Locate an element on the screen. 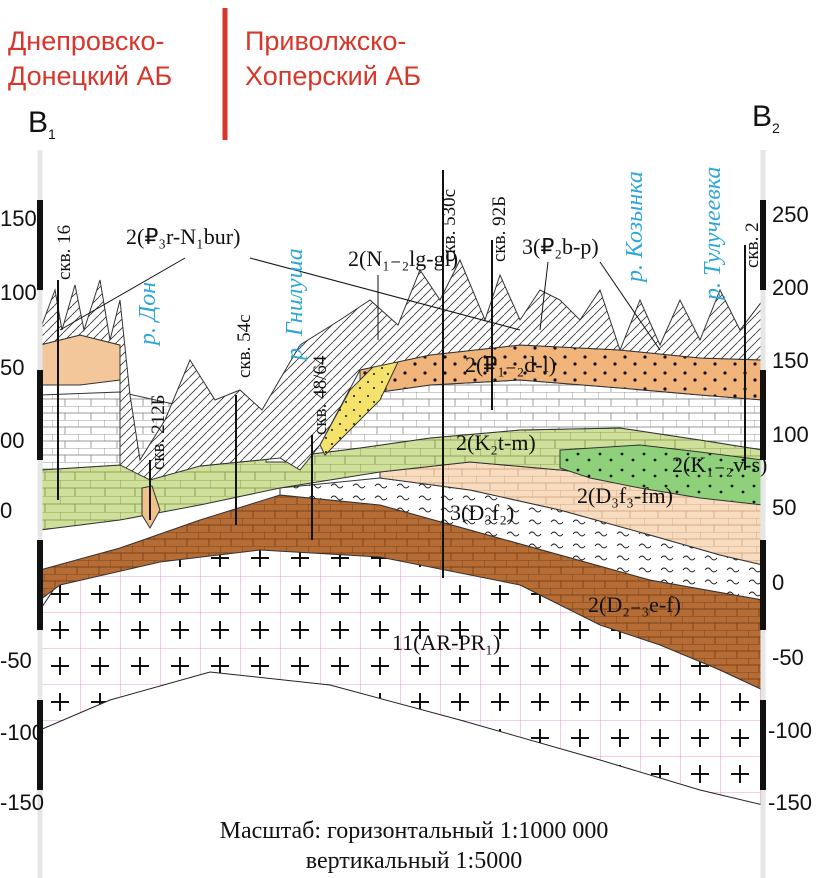  left-tick-m100: -100 is located at coordinates (22, 732).